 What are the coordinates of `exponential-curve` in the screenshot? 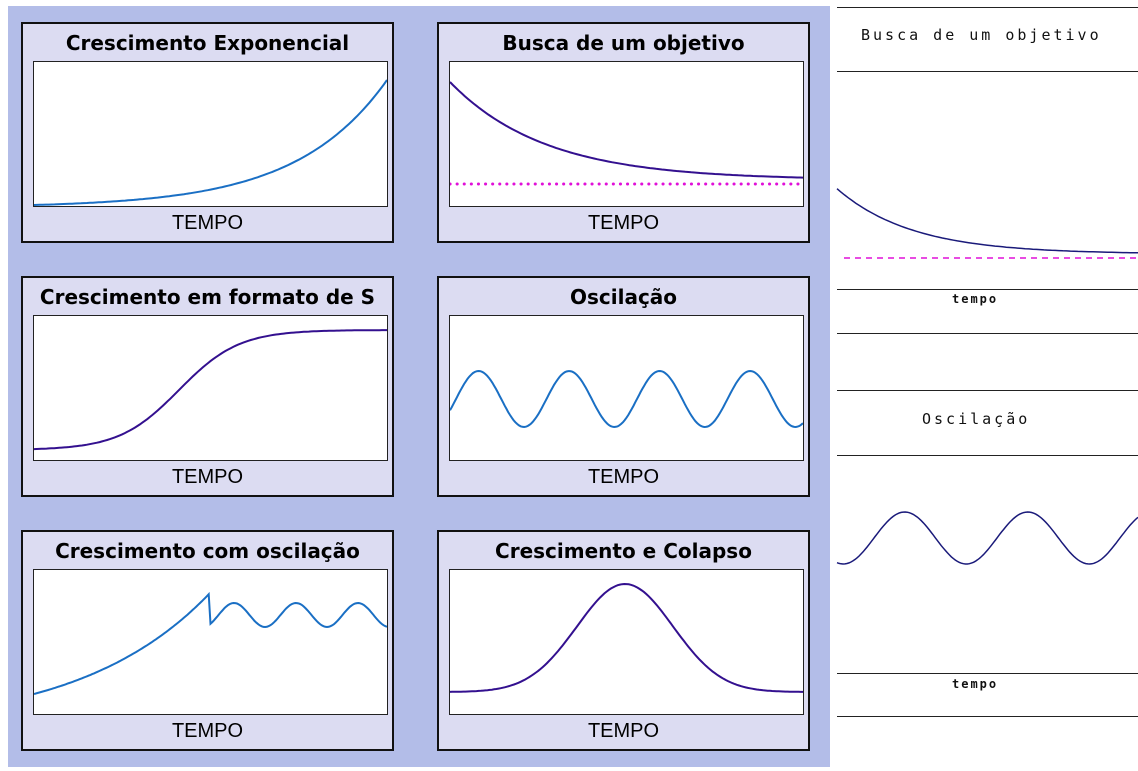 It's located at (210, 142).